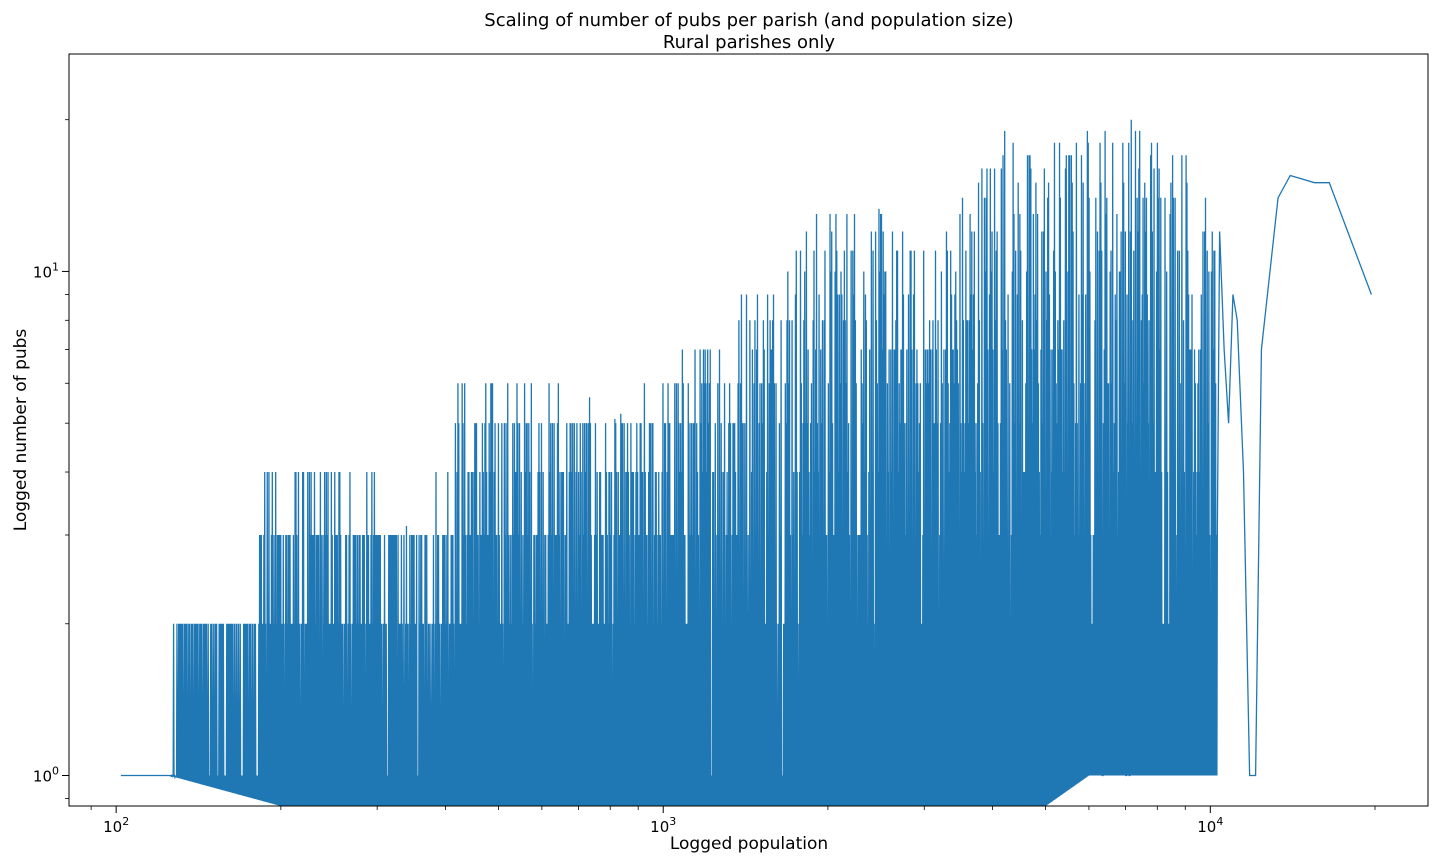  What do you see at coordinates (749, 844) in the screenshot?
I see `x-axis-label: Logged population` at bounding box center [749, 844].